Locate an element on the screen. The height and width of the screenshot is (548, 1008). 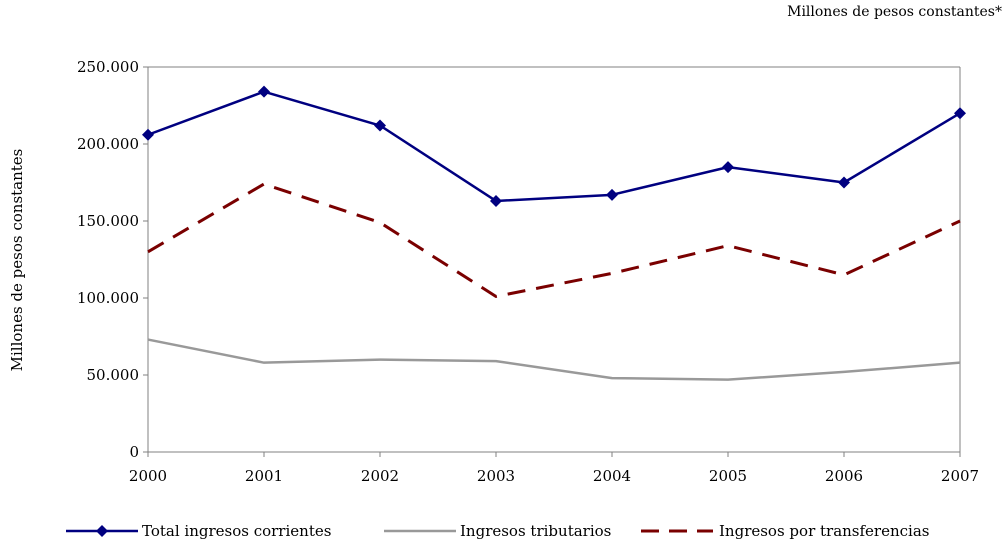
x-tick-label: 2000 is located at coordinates (148, 476).